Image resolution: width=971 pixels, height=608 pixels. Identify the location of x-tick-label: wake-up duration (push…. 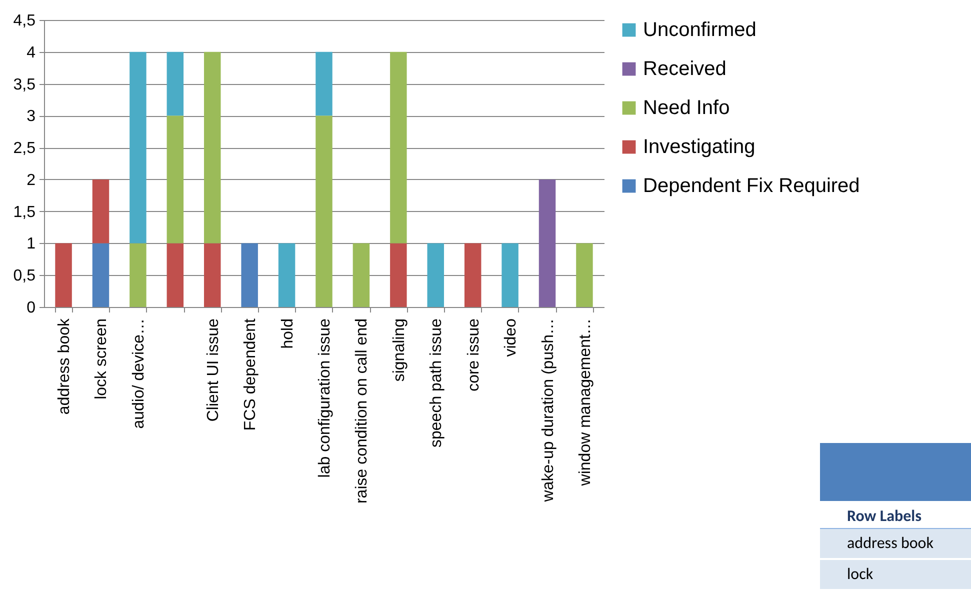
(548, 410).